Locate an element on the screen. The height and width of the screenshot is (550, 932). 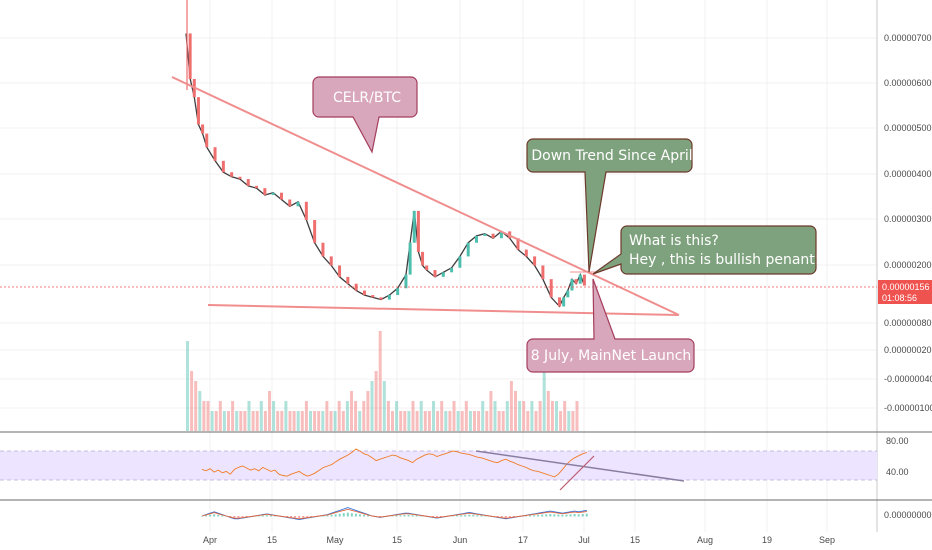
rsi-tick-label: 40.00 is located at coordinates (897, 472).